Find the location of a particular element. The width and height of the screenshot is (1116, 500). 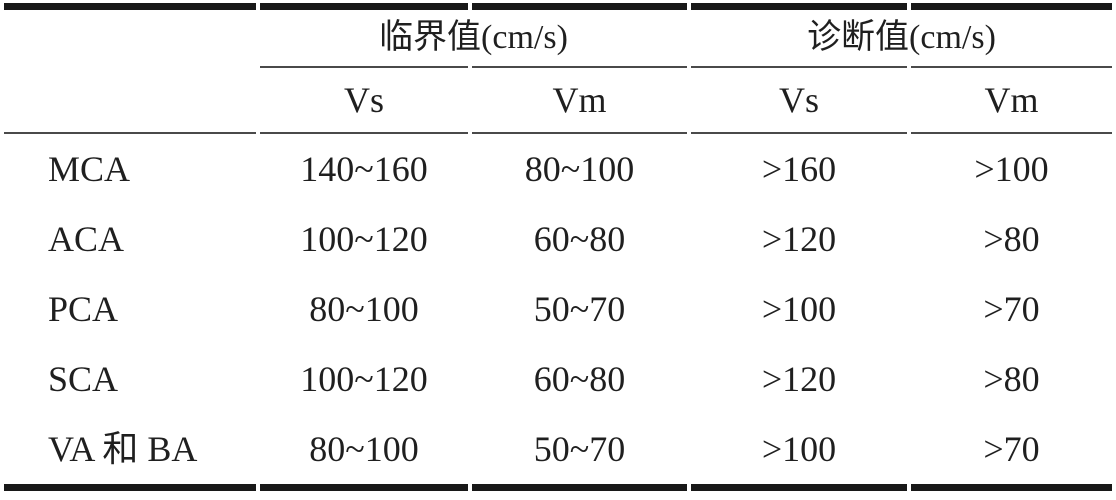

table-row-sca: SCA 100~120 60~80 >120 >80 is located at coordinates (558, 379).